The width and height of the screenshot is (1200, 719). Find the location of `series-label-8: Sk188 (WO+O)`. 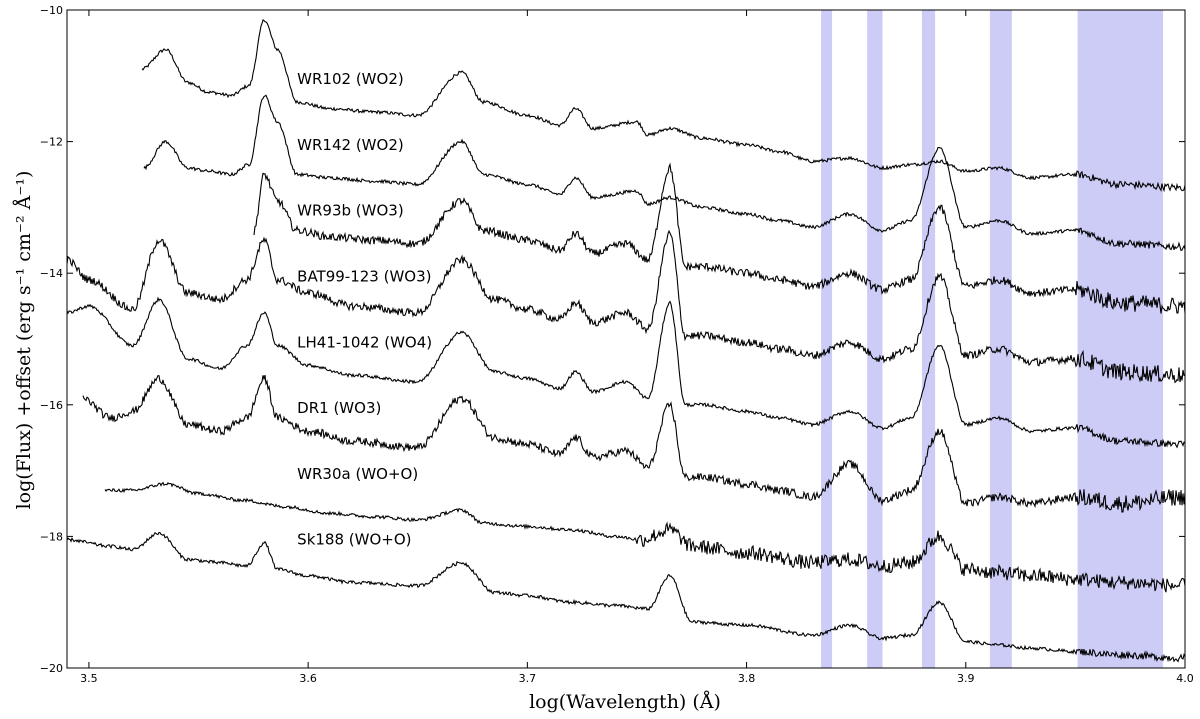

series-label-8: Sk188 (WO+O) is located at coordinates (354, 540).